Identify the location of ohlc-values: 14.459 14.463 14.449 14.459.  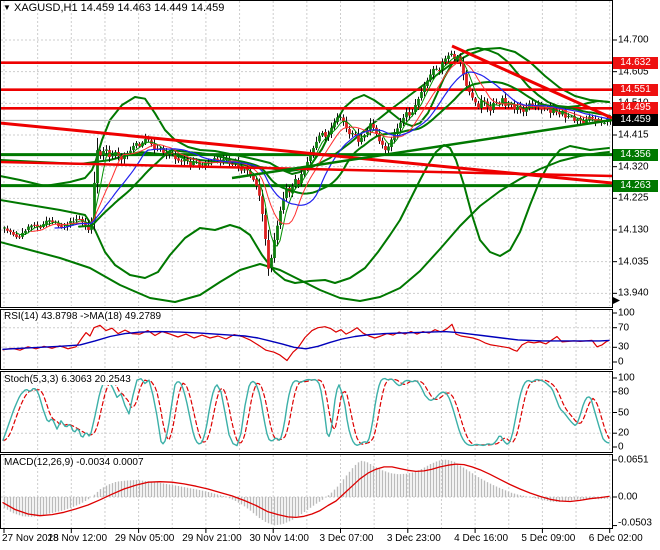
(152, 8).